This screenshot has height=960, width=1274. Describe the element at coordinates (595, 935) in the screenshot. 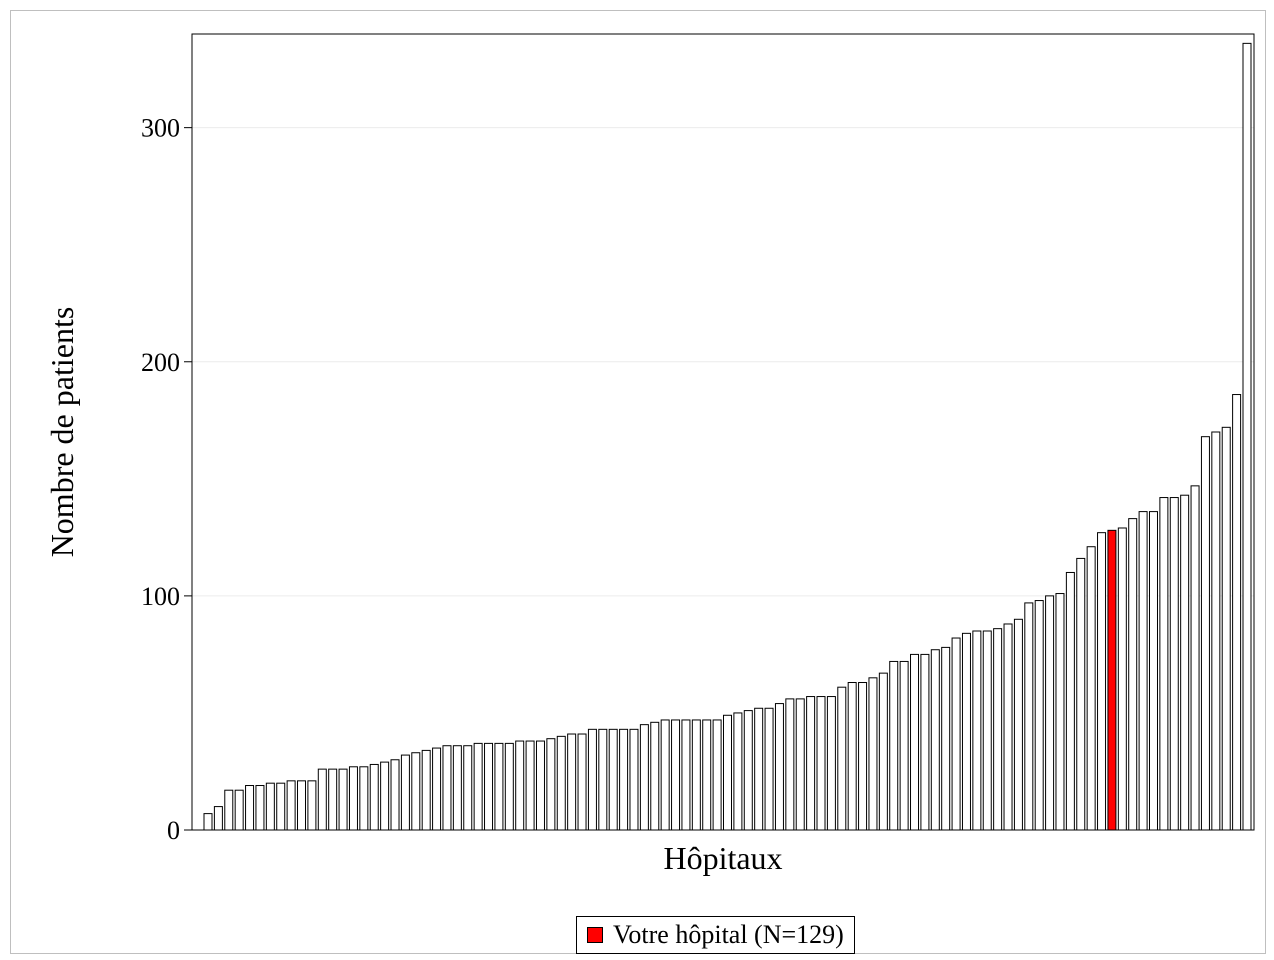

I see `legend-swatch` at that location.